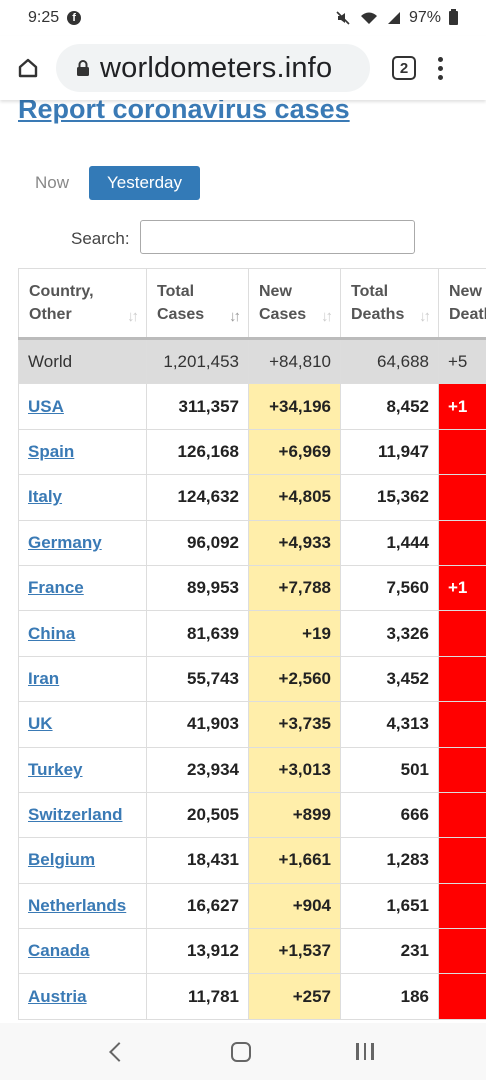 The height and width of the screenshot is (1080, 486). What do you see at coordinates (389, 452) in the screenshot?
I see `total-deaths-cell: 11,947` at bounding box center [389, 452].